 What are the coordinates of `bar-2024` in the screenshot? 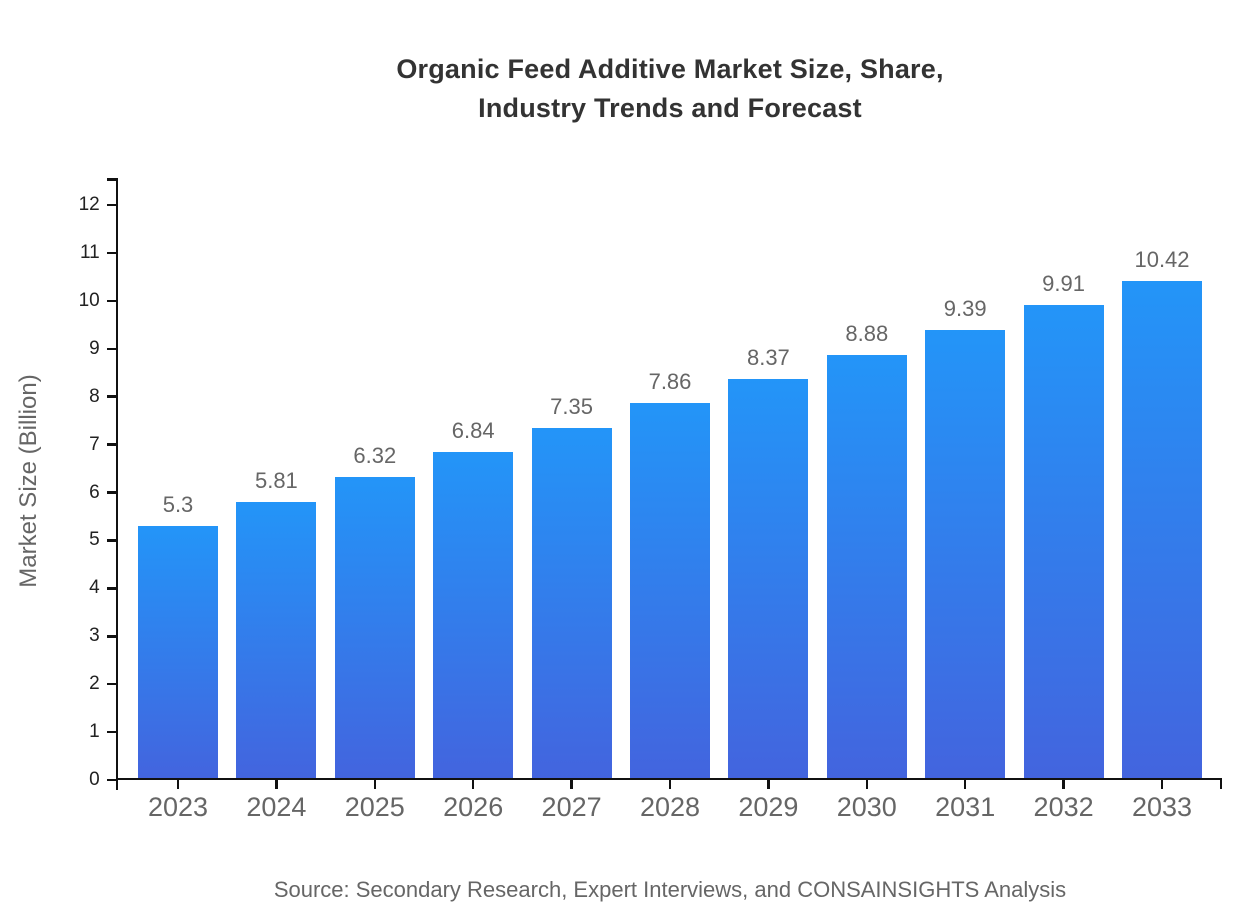 It's located at (276, 640).